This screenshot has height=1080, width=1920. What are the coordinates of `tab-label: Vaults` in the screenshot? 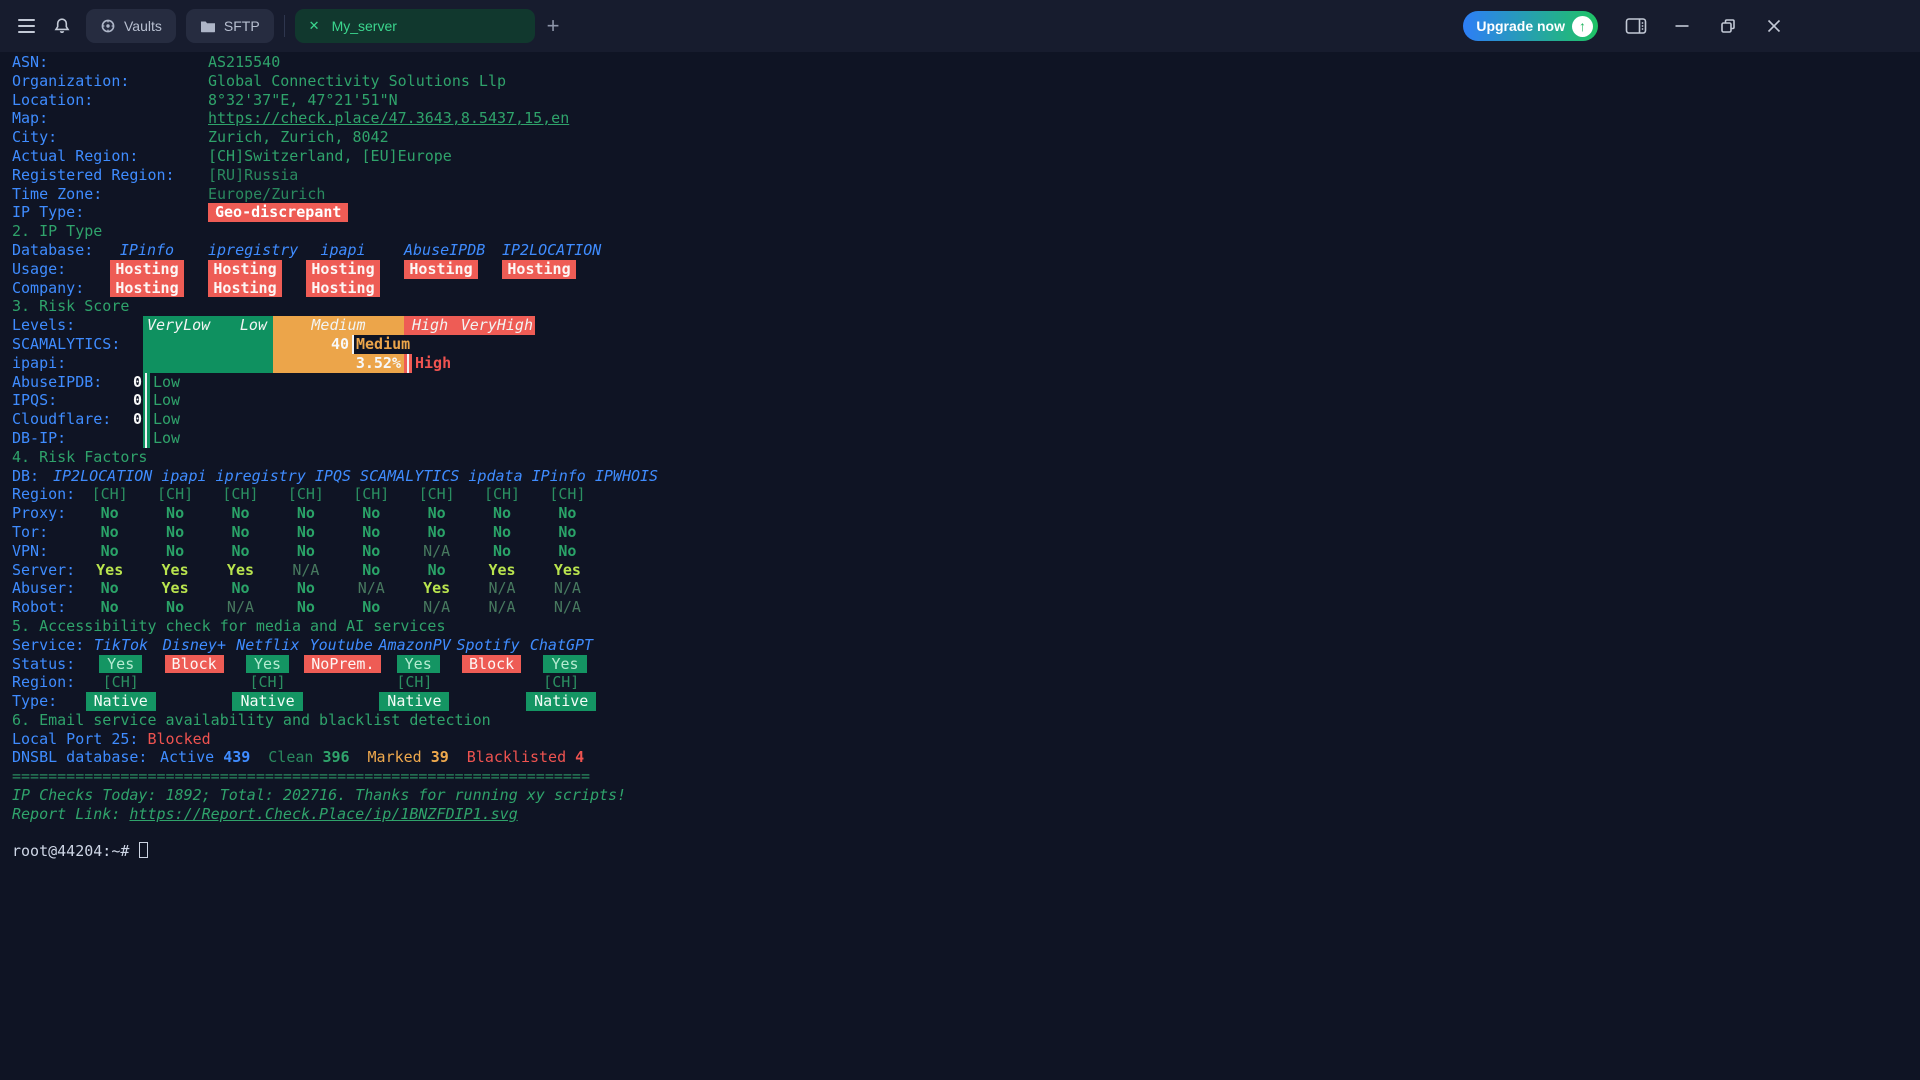 It's located at (143, 26).